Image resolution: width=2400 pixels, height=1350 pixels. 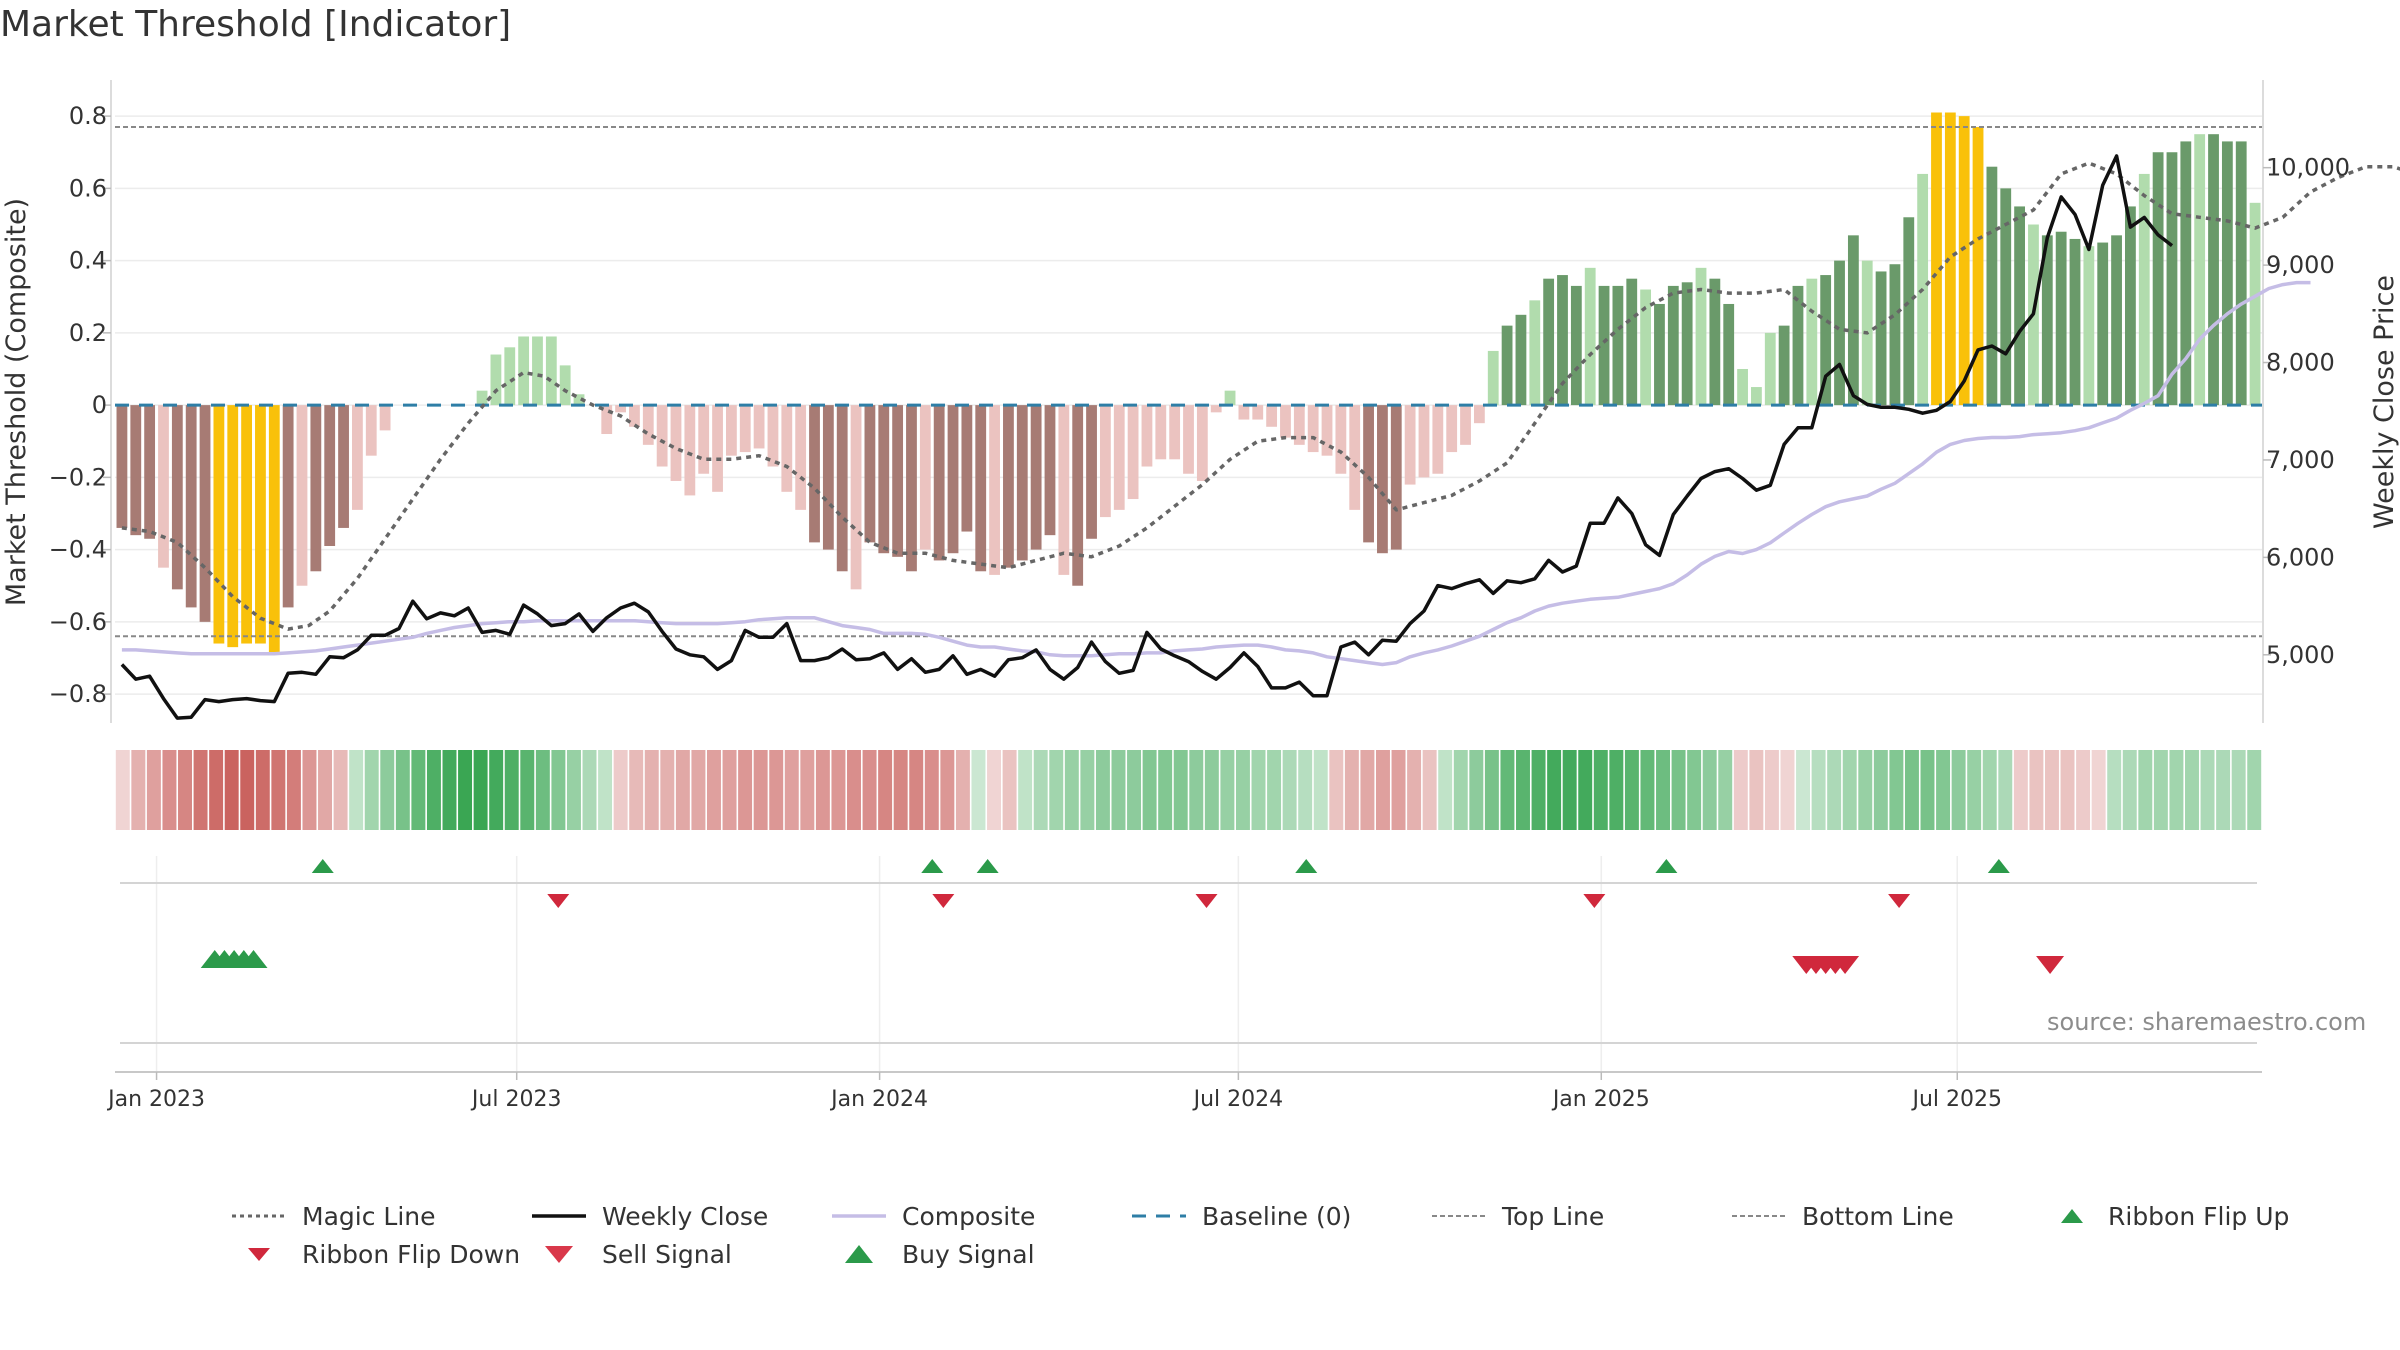 I want to click on legend-item-composite: Composite, so click(x=932, y=1216).